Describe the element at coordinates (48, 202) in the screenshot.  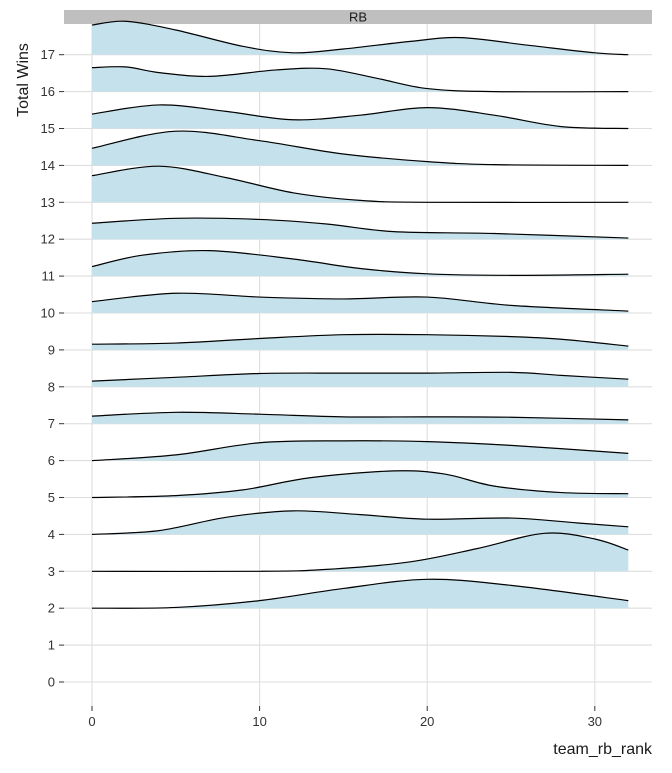
I see `y-tick-label: 13` at that location.